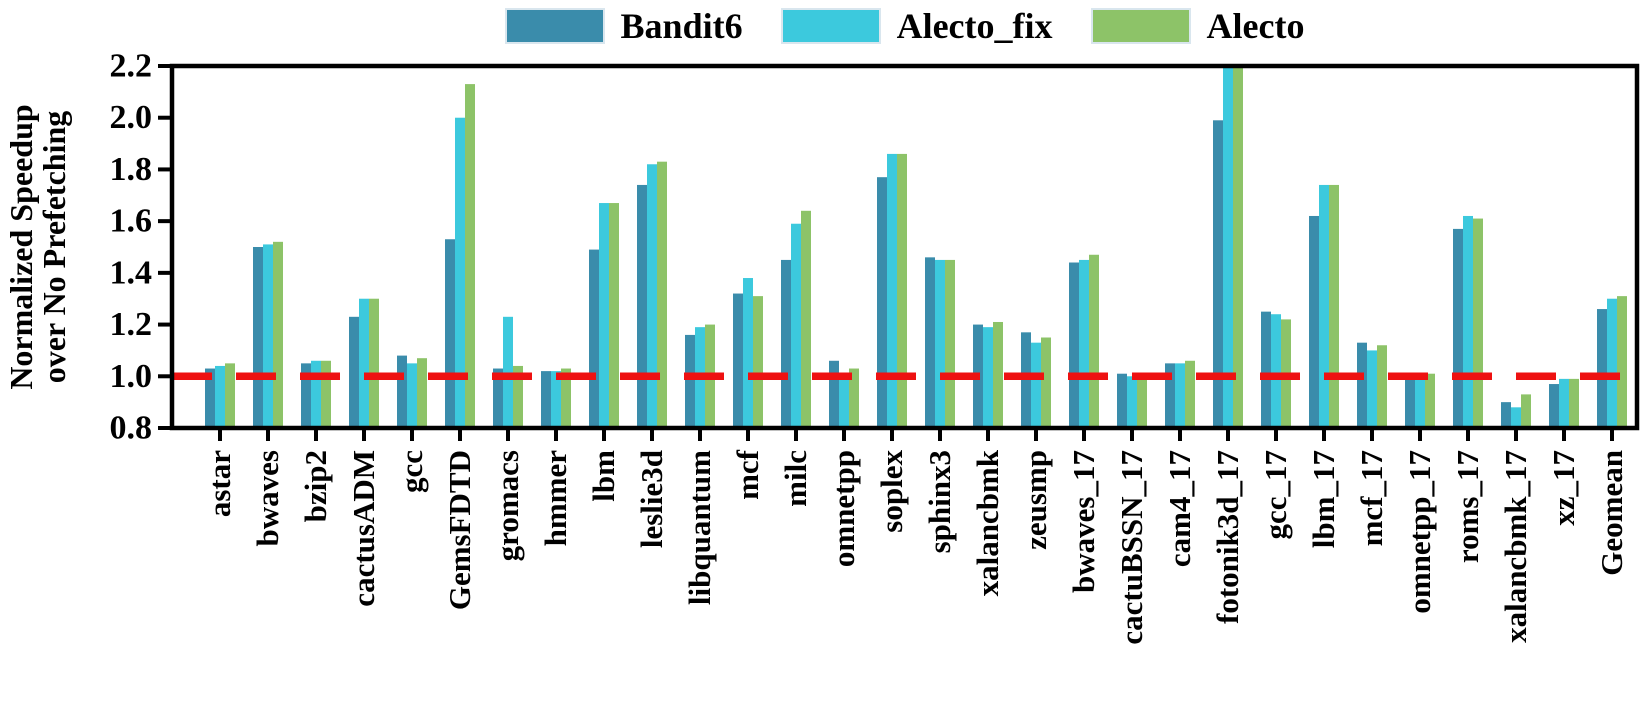 The image size is (1644, 705). I want to click on legend-label-alecto: Alecto, so click(1255, 26).